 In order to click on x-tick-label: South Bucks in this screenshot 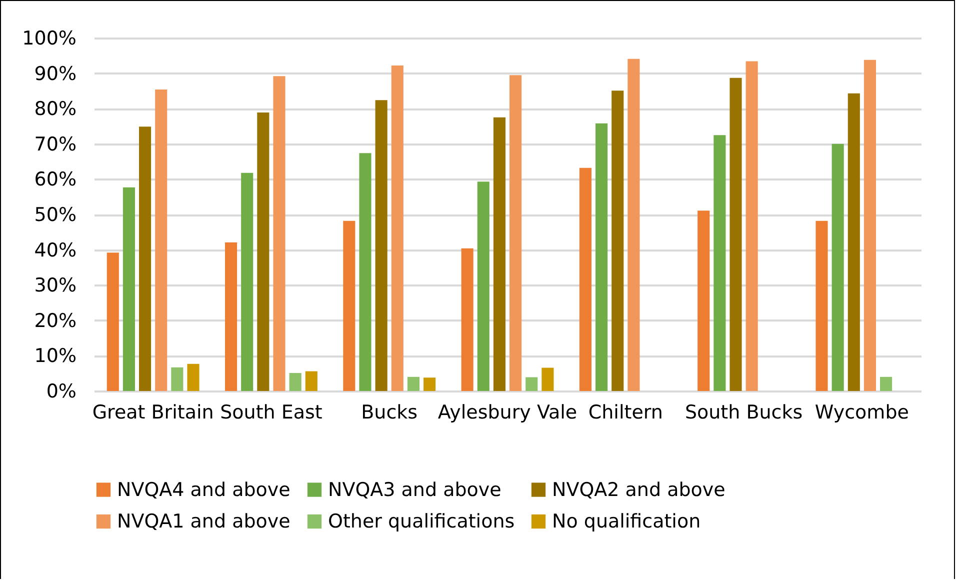, I will do `click(743, 413)`.